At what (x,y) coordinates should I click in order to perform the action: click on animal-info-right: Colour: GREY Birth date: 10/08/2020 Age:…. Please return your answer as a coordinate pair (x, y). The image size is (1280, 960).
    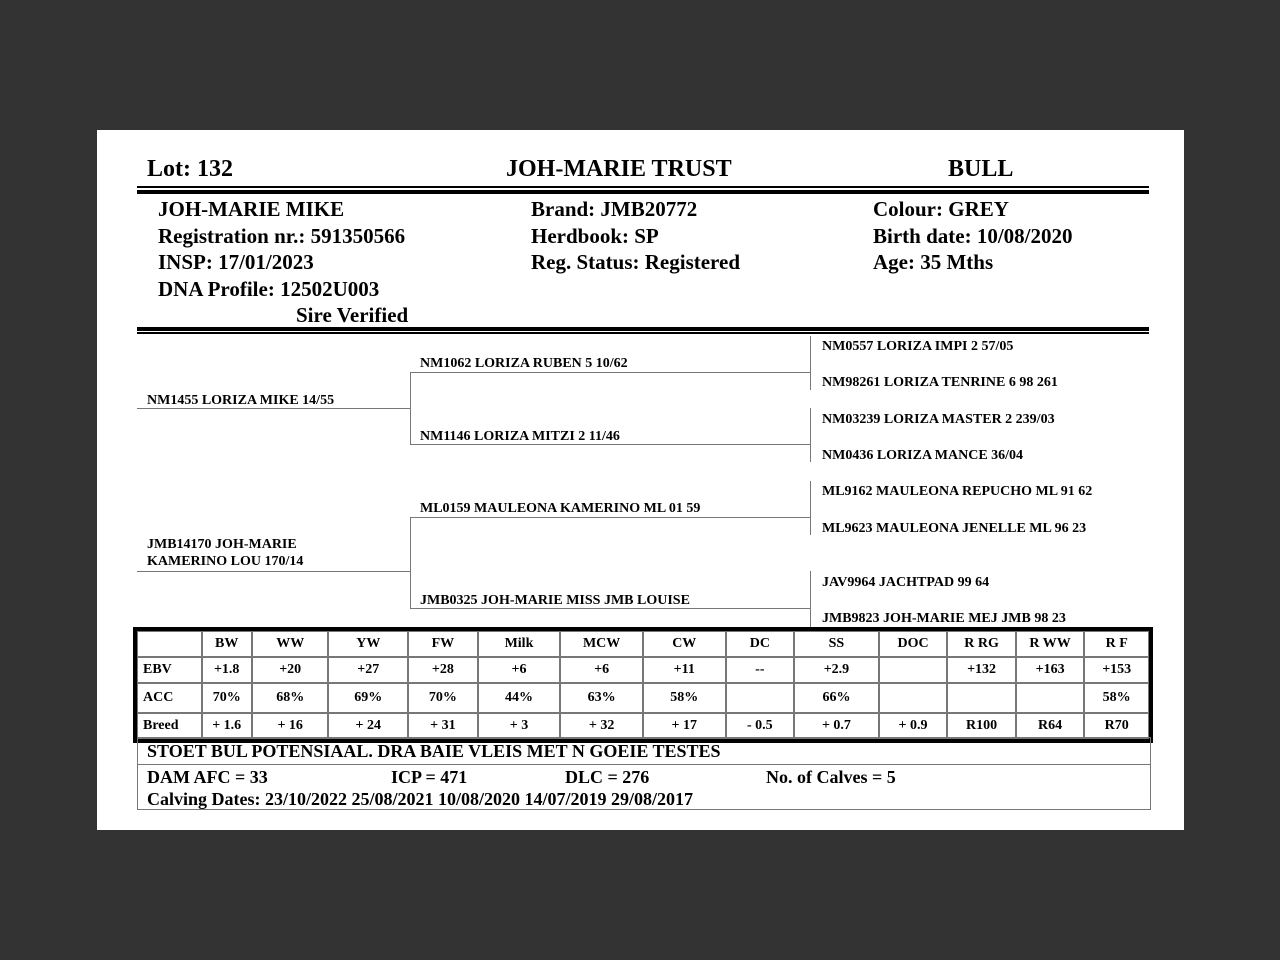
    Looking at the image, I should click on (973, 236).